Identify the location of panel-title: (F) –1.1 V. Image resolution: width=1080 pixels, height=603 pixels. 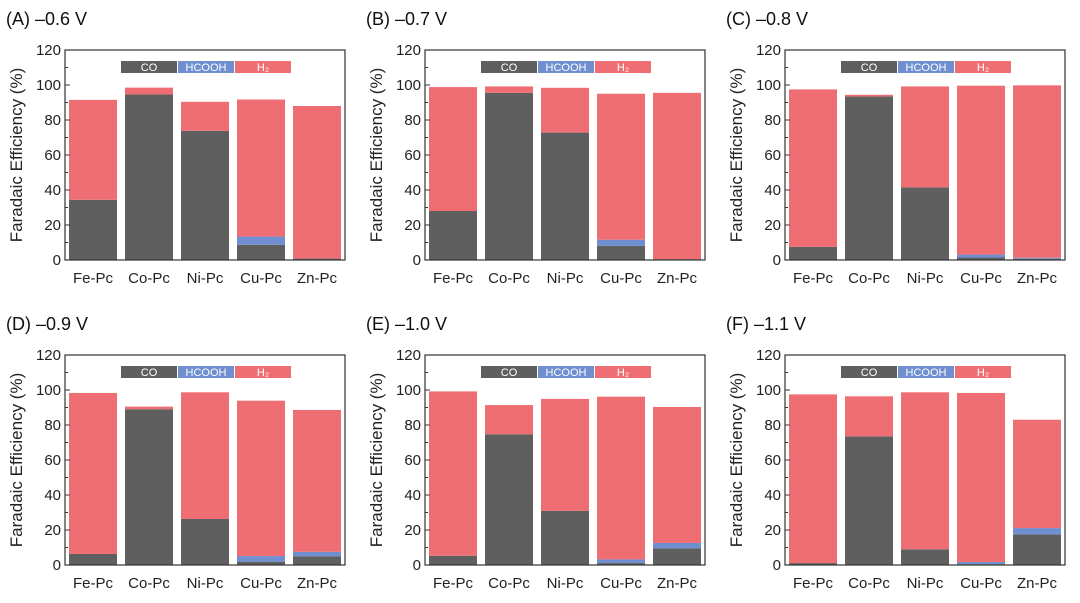
(766, 324).